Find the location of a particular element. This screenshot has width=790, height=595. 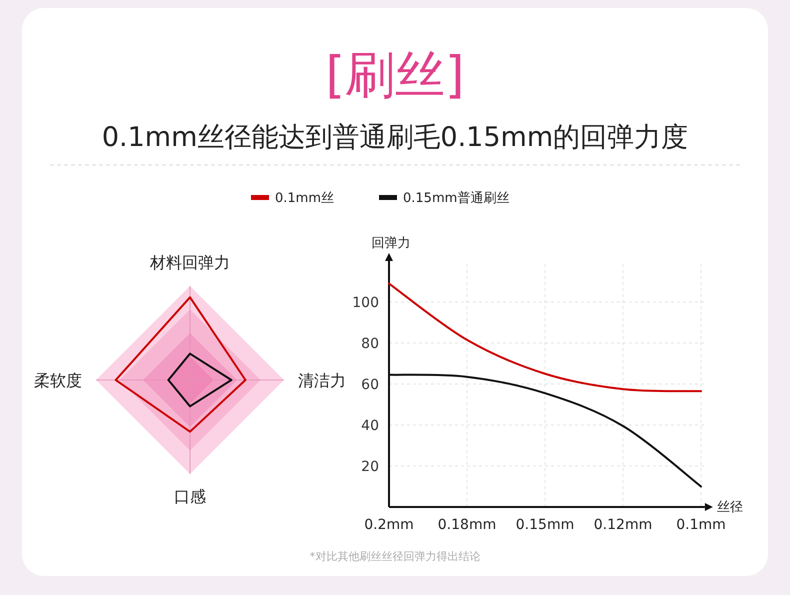

chart-subtitle: 0.1mm丝径能达到普通刷毛0.15mm的回弹力度 is located at coordinates (395, 137).